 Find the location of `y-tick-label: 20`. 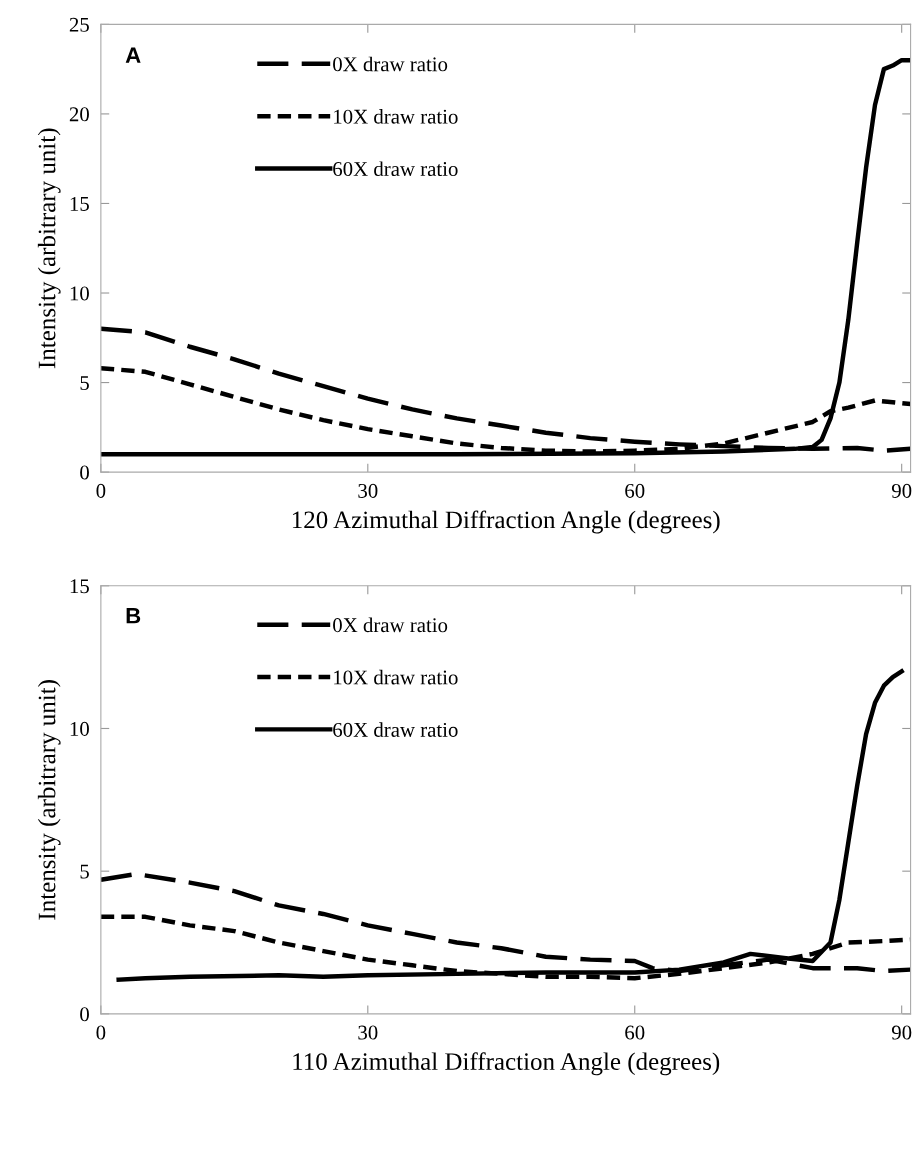

y-tick-label: 20 is located at coordinates (79, 114).